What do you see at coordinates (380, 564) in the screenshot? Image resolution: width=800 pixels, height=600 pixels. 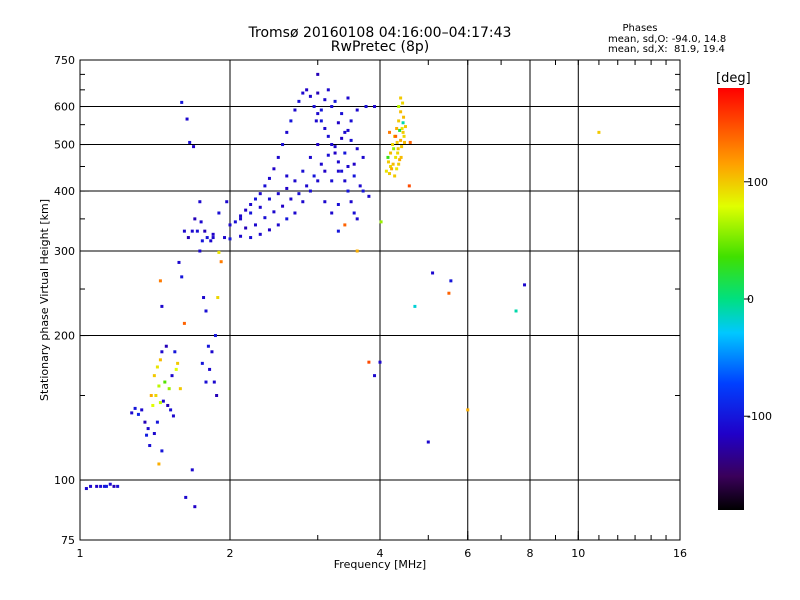 I see `x-axis-label: Frequency [MHz]` at bounding box center [380, 564].